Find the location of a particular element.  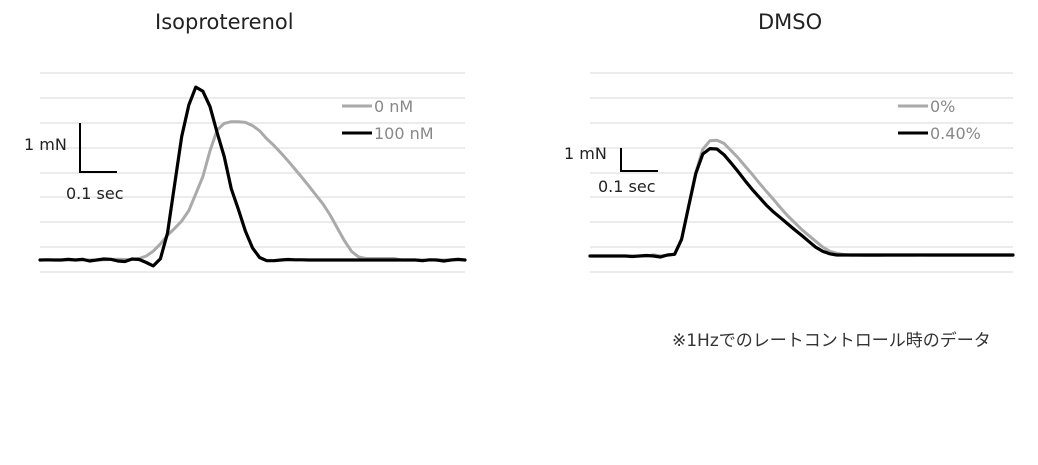

chart-title: Isoproterenol is located at coordinates (224, 22).